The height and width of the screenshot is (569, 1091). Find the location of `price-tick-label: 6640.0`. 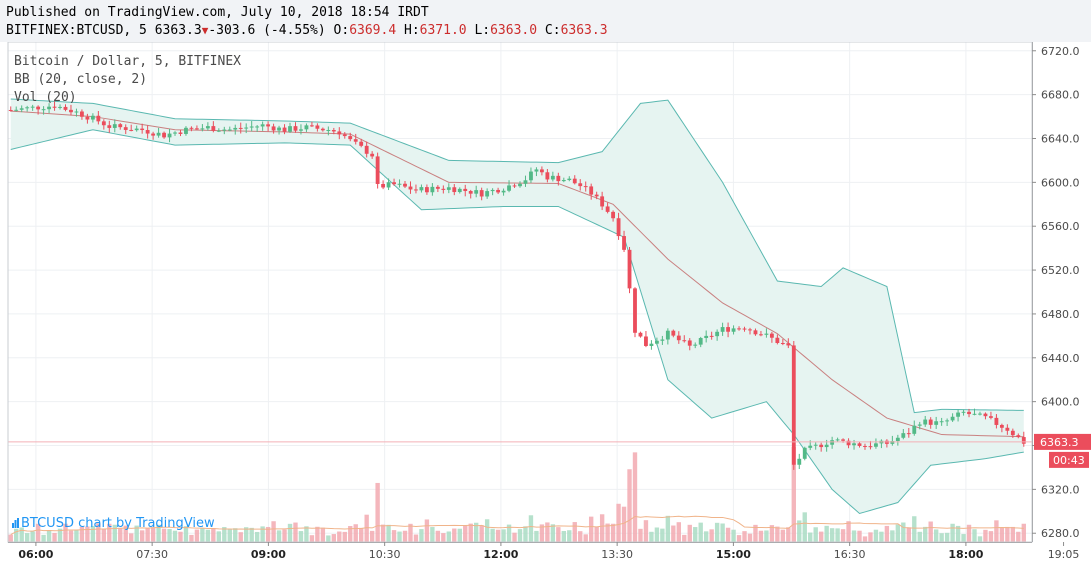

price-tick-label: 6640.0 is located at coordinates (1060, 138).